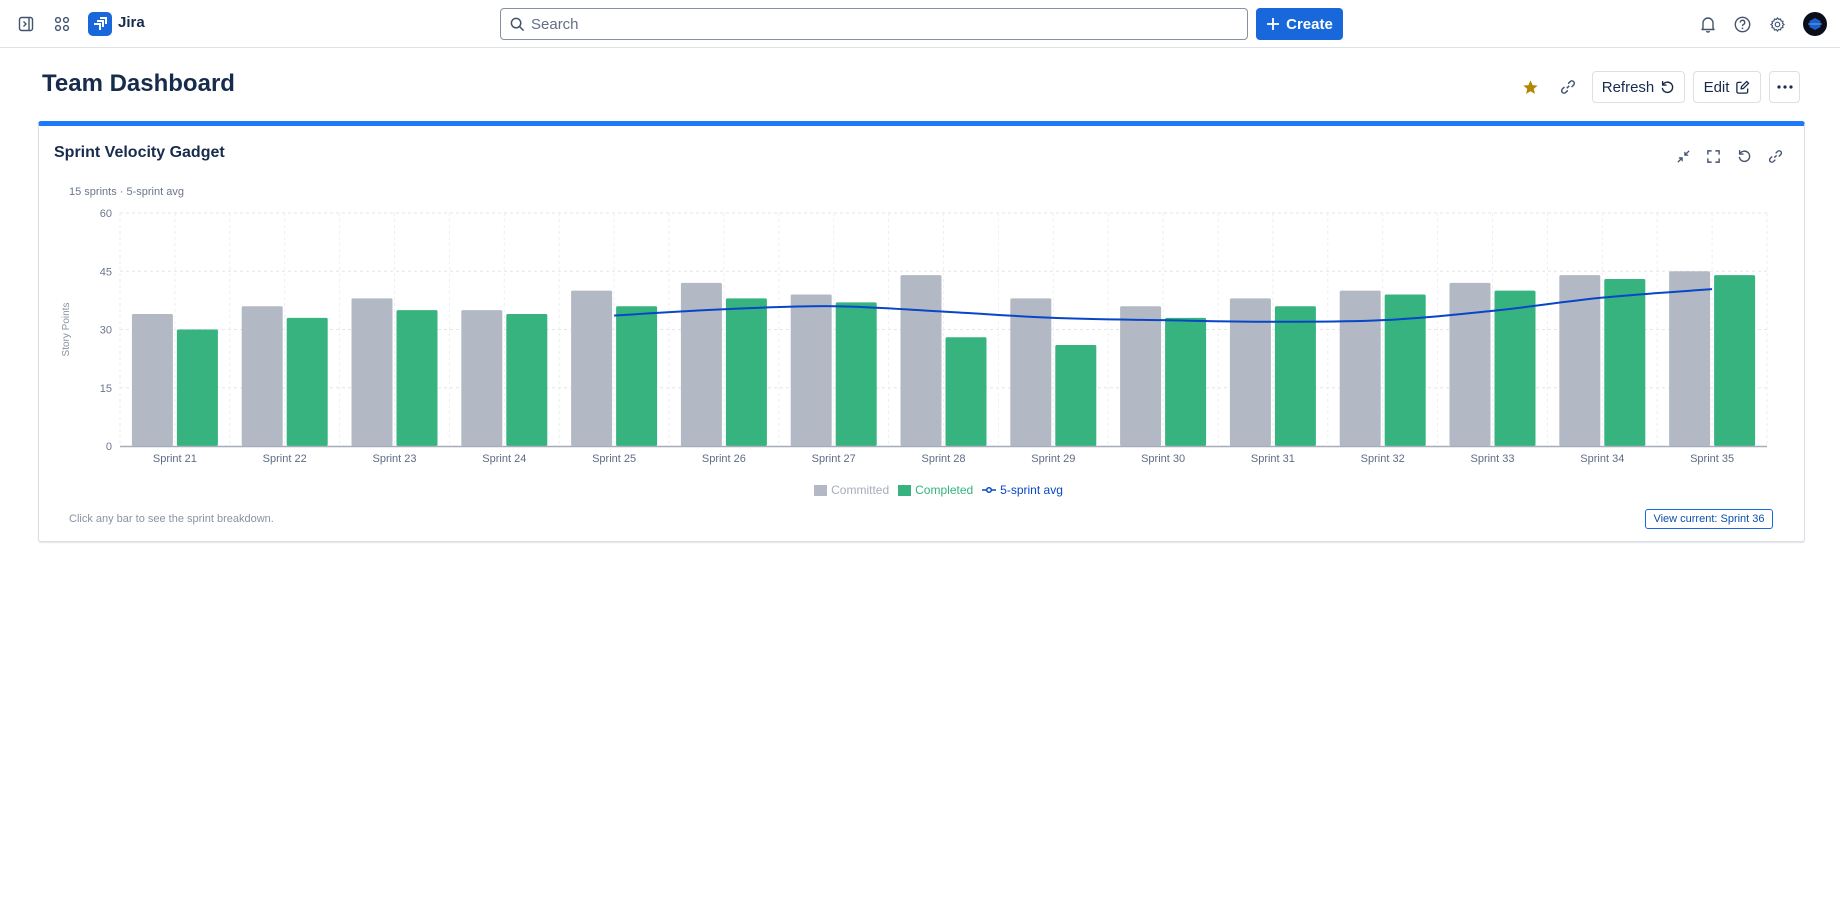 Image resolution: width=1840 pixels, height=900 pixels. I want to click on refresh-button: Refresh, so click(1638, 87).